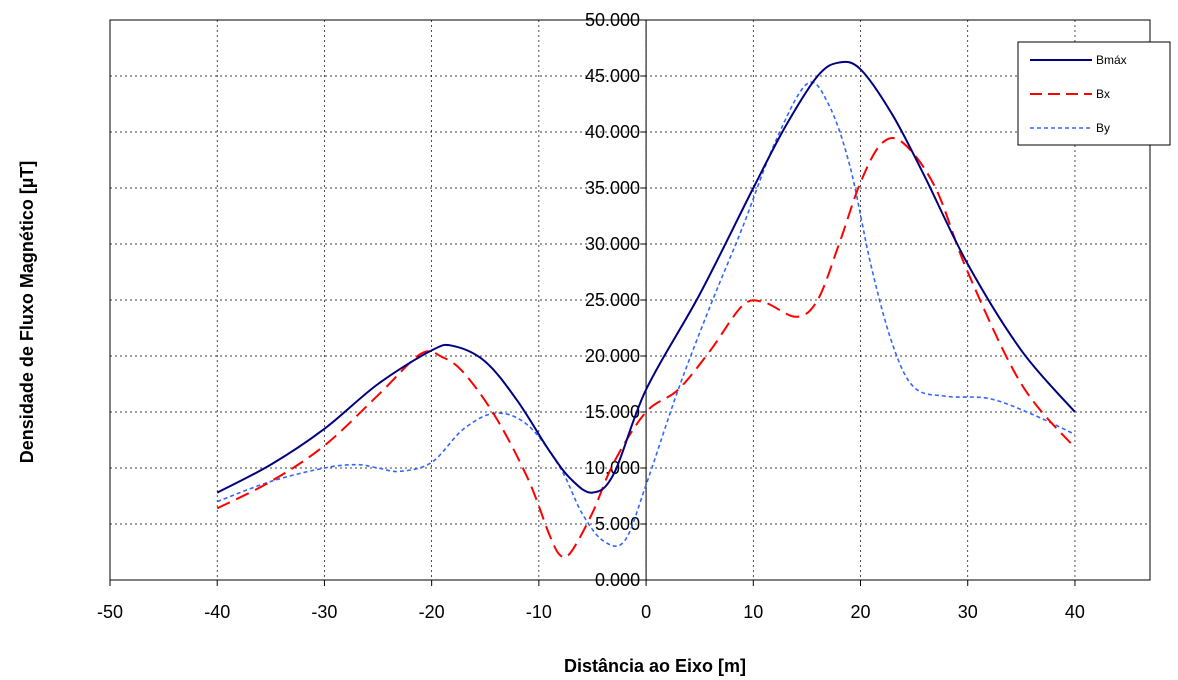 Image resolution: width=1178 pixels, height=680 pixels. Describe the element at coordinates (612, 76) in the screenshot. I see `y-tick-label: 45.000` at that location.